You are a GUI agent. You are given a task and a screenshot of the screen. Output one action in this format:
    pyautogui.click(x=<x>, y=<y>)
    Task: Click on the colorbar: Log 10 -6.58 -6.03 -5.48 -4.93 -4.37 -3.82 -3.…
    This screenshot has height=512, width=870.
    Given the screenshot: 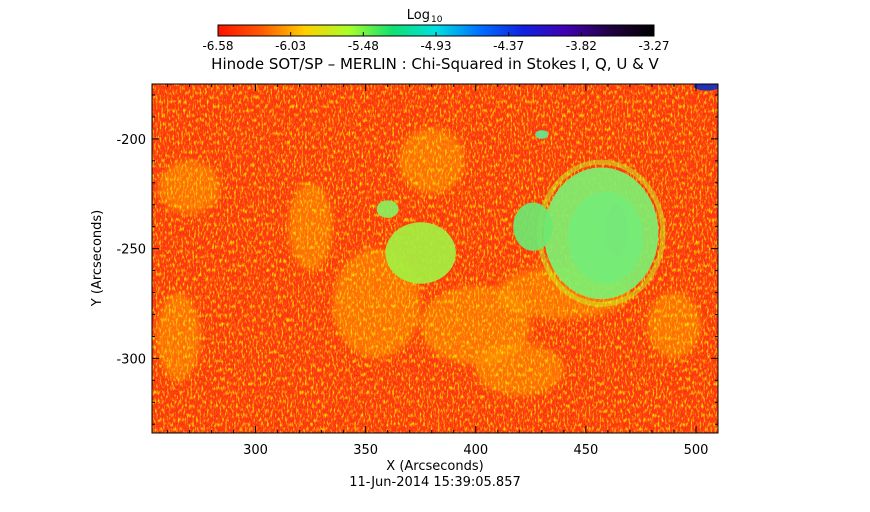 What is the action you would take?
    pyautogui.click(x=435, y=30)
    